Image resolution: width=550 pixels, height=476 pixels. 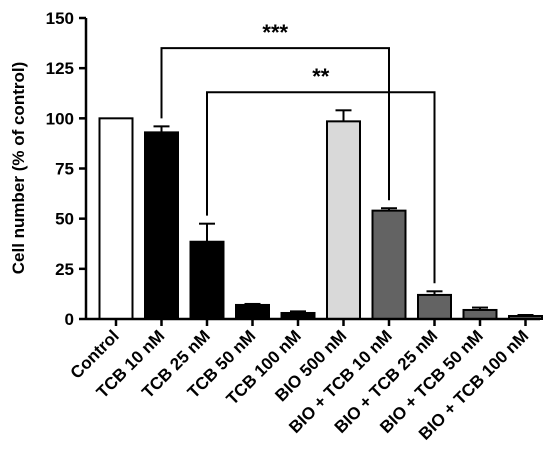 I want to click on y-tick-label: 75, so click(x=64, y=169).